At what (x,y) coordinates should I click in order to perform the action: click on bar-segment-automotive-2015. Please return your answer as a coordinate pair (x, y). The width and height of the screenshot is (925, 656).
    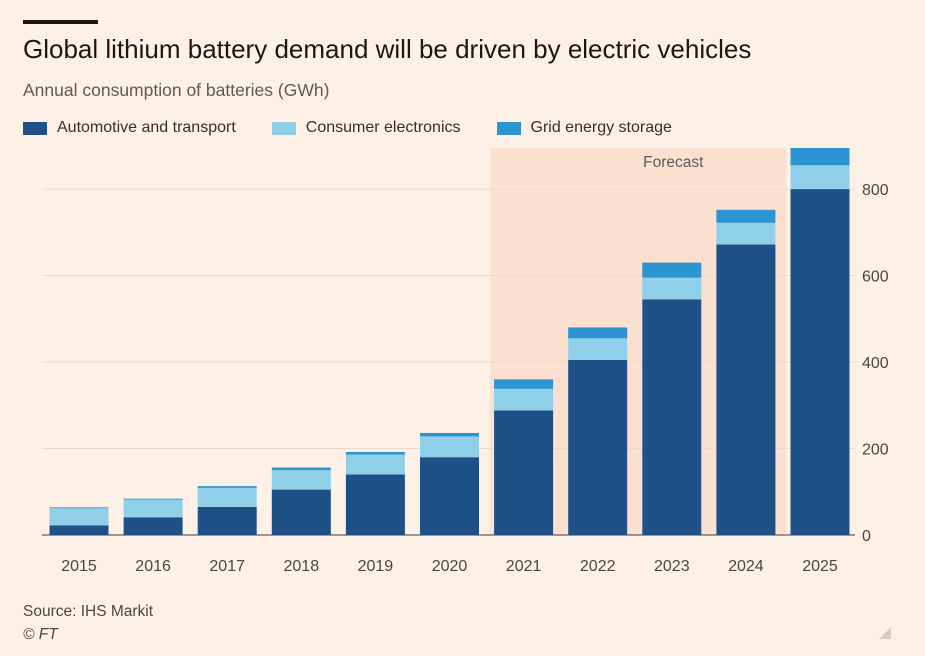
    Looking at the image, I should click on (79, 530).